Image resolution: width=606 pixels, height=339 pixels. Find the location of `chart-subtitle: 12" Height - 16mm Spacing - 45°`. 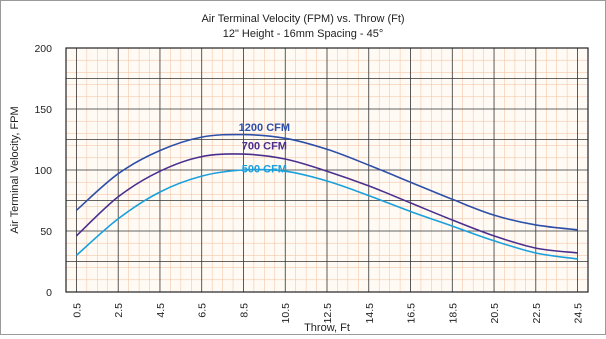

chart-subtitle: 12" Height - 16mm Spacing - 45° is located at coordinates (303, 34).